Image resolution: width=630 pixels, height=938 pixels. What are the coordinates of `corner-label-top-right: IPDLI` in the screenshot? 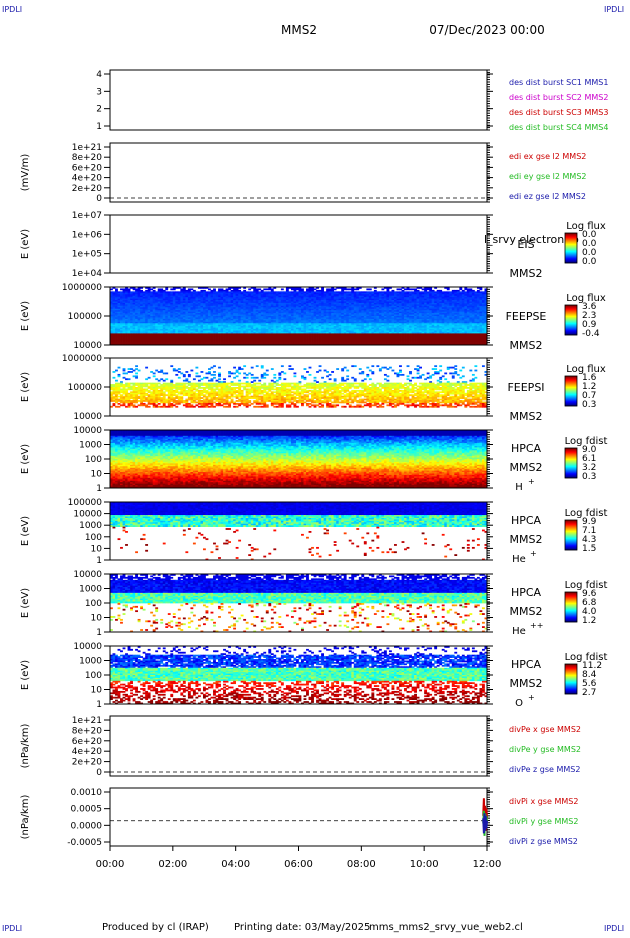 It's located at (614, 9).